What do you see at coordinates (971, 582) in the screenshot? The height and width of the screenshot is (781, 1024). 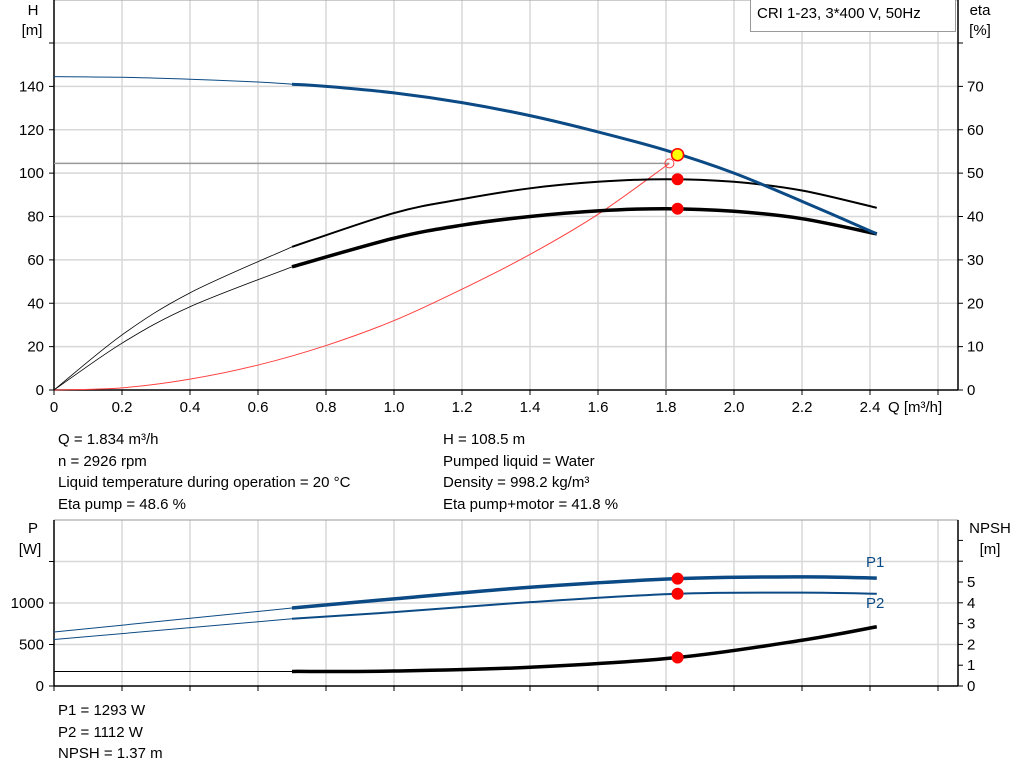 I see `npsh-tick-label: 5` at bounding box center [971, 582].